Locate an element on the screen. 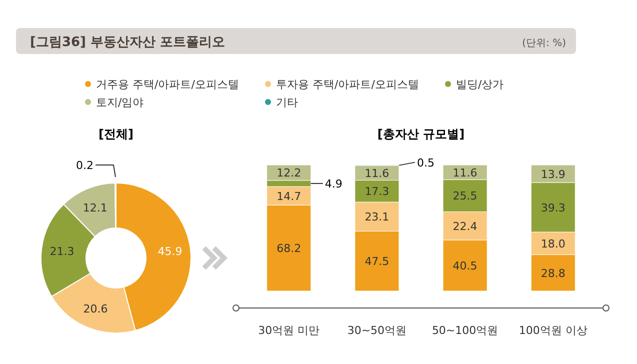 This screenshot has height=364, width=637. legend-label: 토지/임야 is located at coordinates (120, 102).